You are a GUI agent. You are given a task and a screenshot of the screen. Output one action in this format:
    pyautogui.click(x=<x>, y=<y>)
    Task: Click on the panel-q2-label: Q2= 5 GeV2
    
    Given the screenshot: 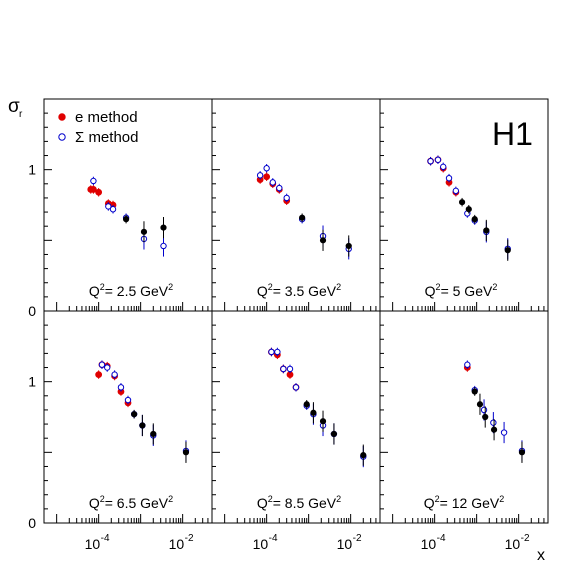 What is the action you would take?
    pyautogui.click(x=461, y=290)
    